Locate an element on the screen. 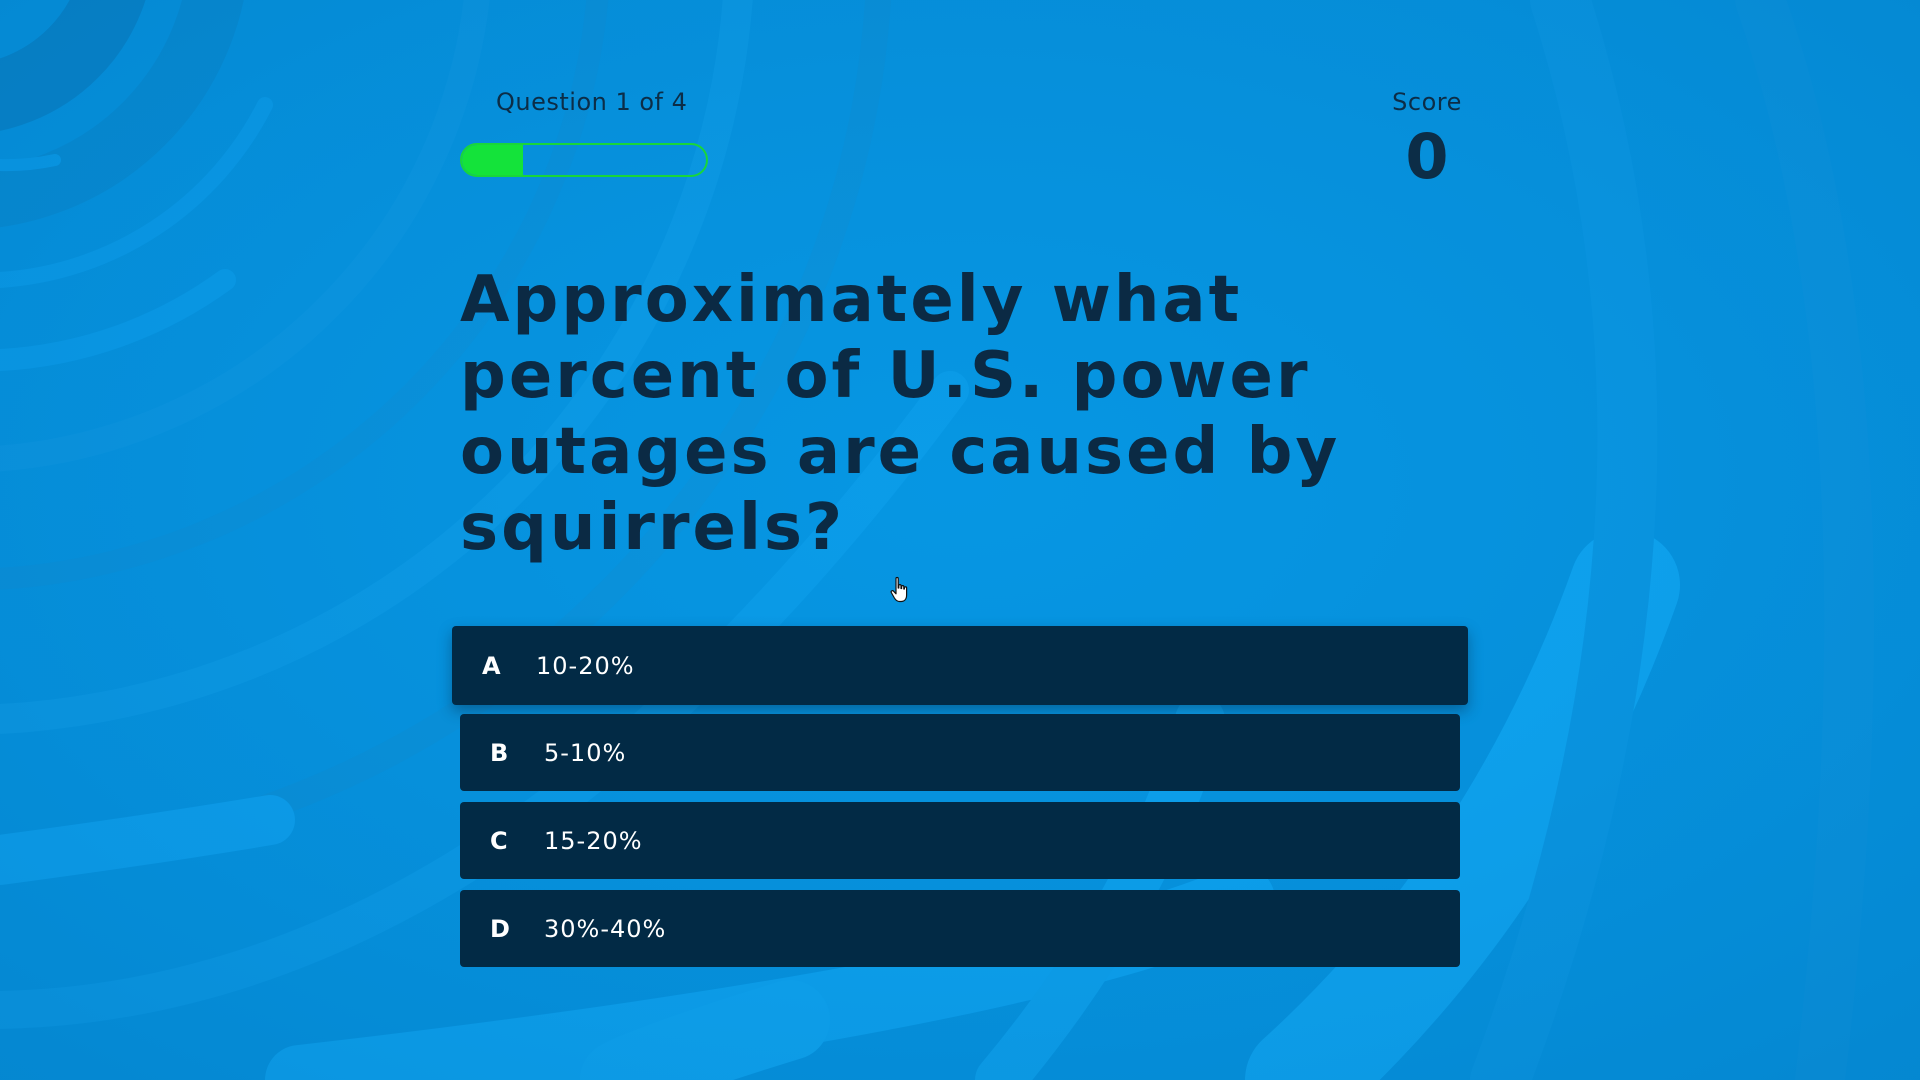 The image size is (1920, 1080). answer-option-a: A 10-20% is located at coordinates (960, 665).